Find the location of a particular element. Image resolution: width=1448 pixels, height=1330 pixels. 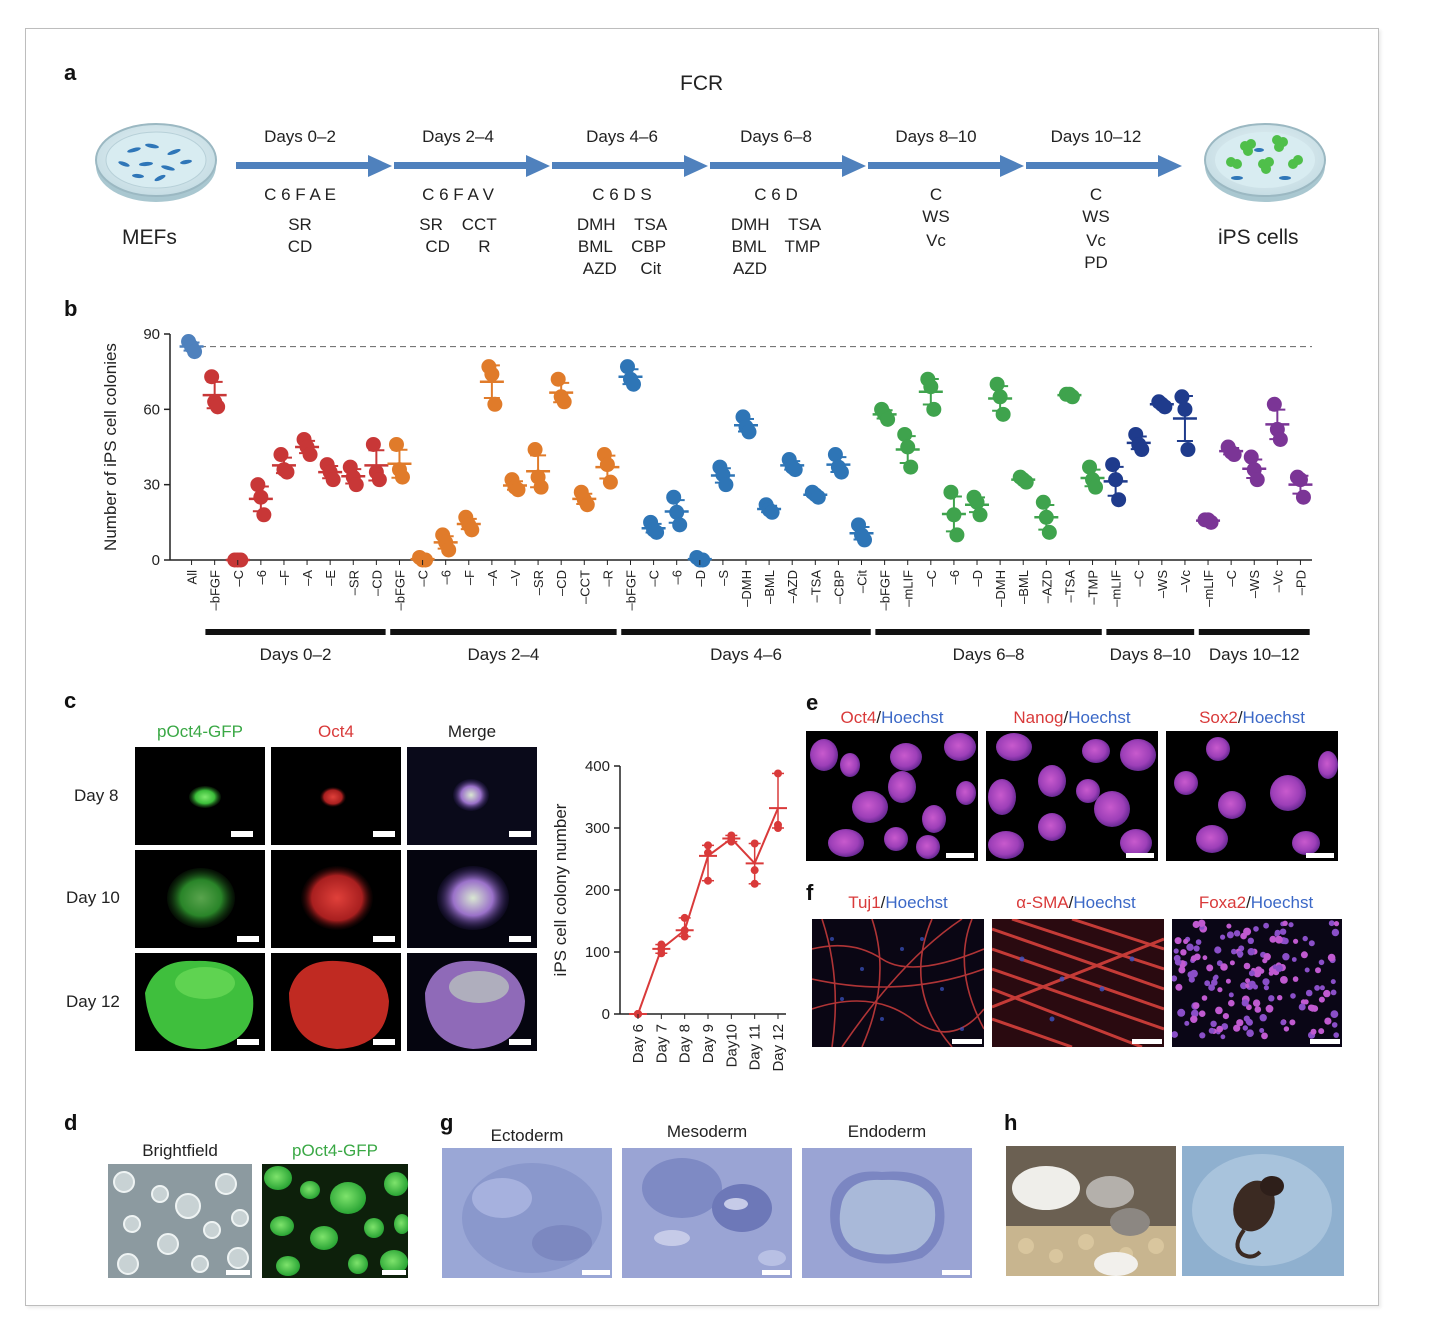

micrograph-gfp-day12 is located at coordinates (200, 1002).